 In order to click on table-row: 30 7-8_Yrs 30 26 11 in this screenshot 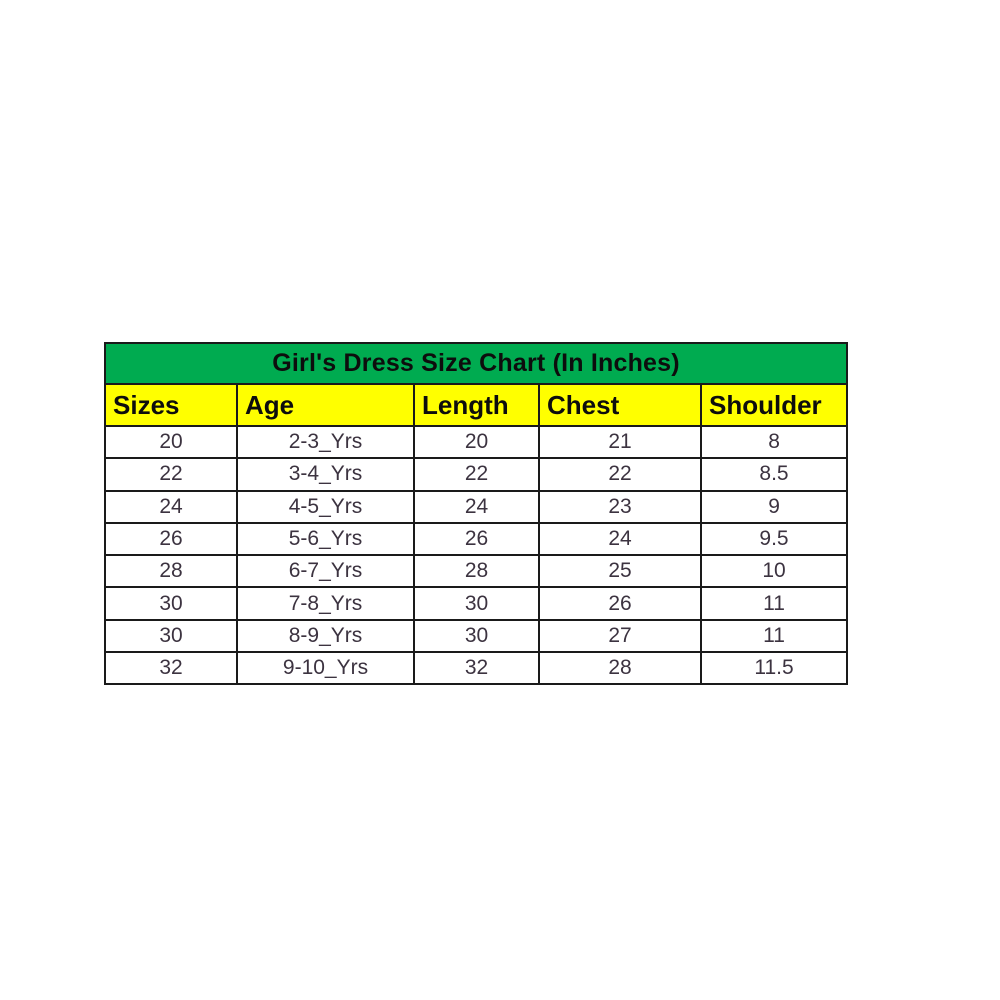, I will do `click(476, 603)`.